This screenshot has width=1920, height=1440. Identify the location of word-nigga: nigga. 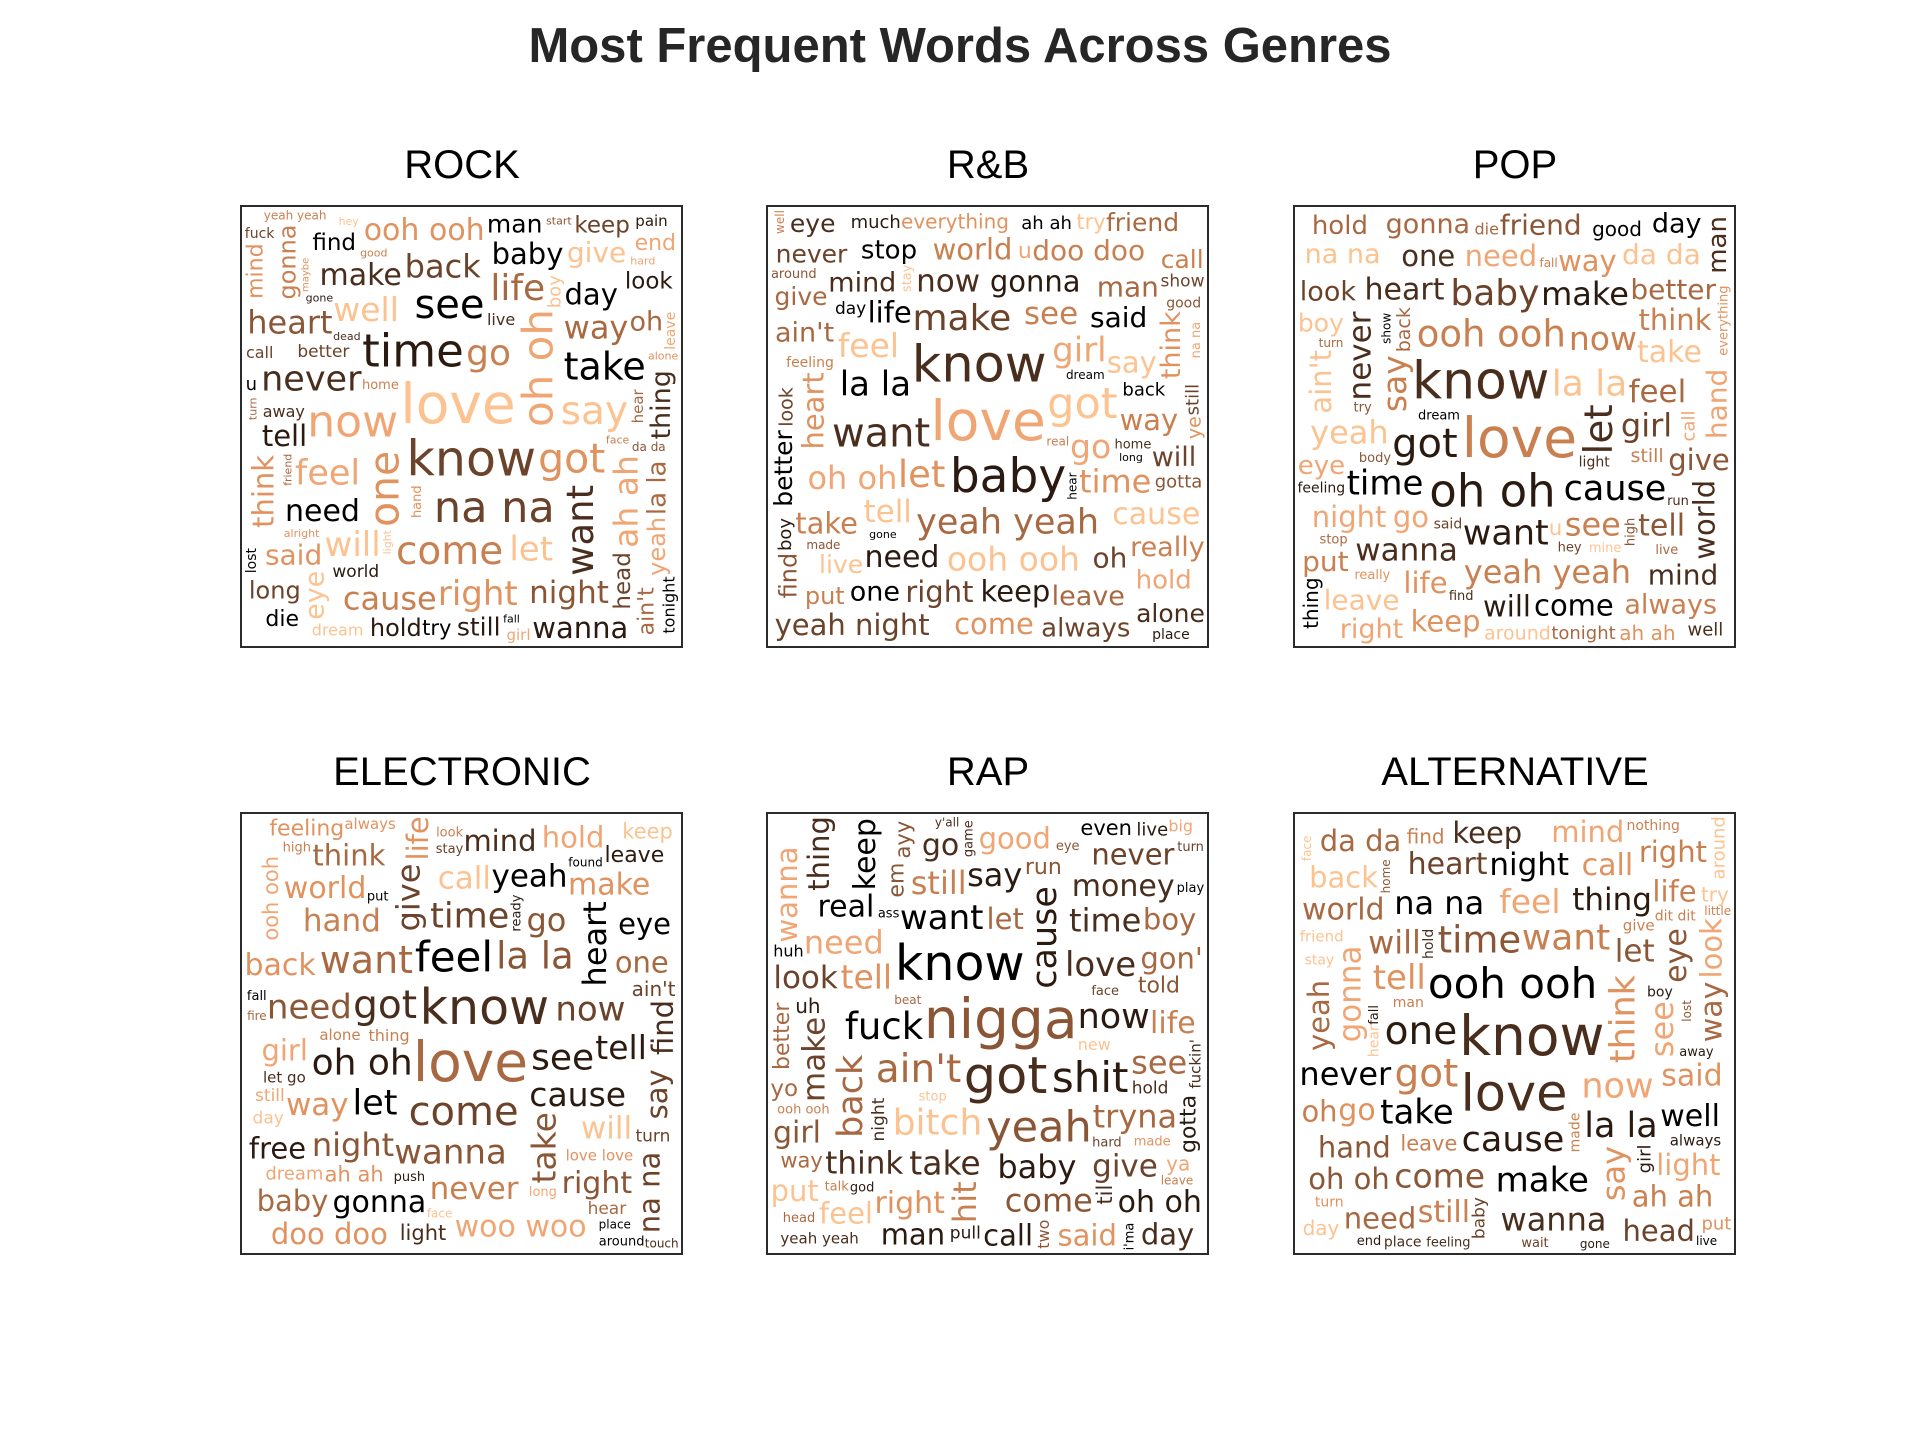
(1001, 1019).